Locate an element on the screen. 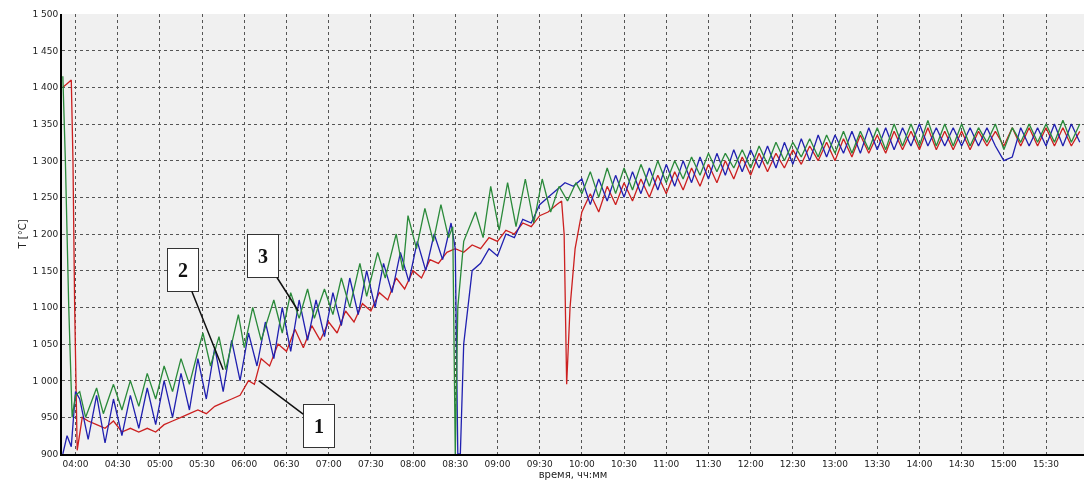  y-tick-label: 1 250 is located at coordinates (45, 197).